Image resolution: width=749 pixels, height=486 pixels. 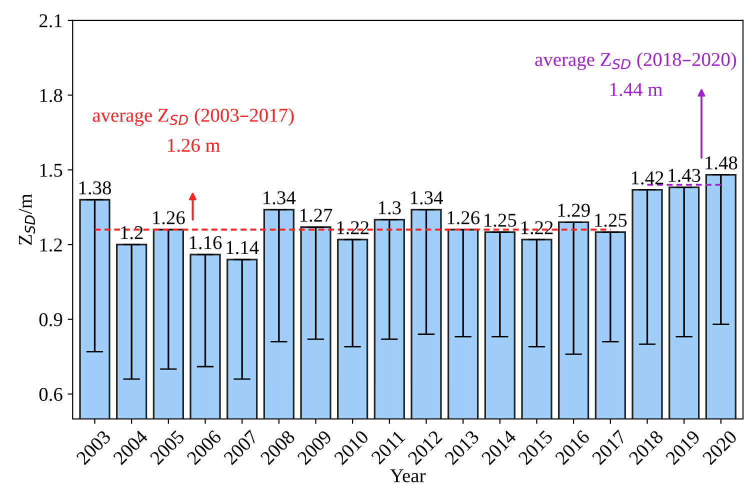 I want to click on y-axis-title: Z$_{SD}$/m, so click(x=27, y=219).